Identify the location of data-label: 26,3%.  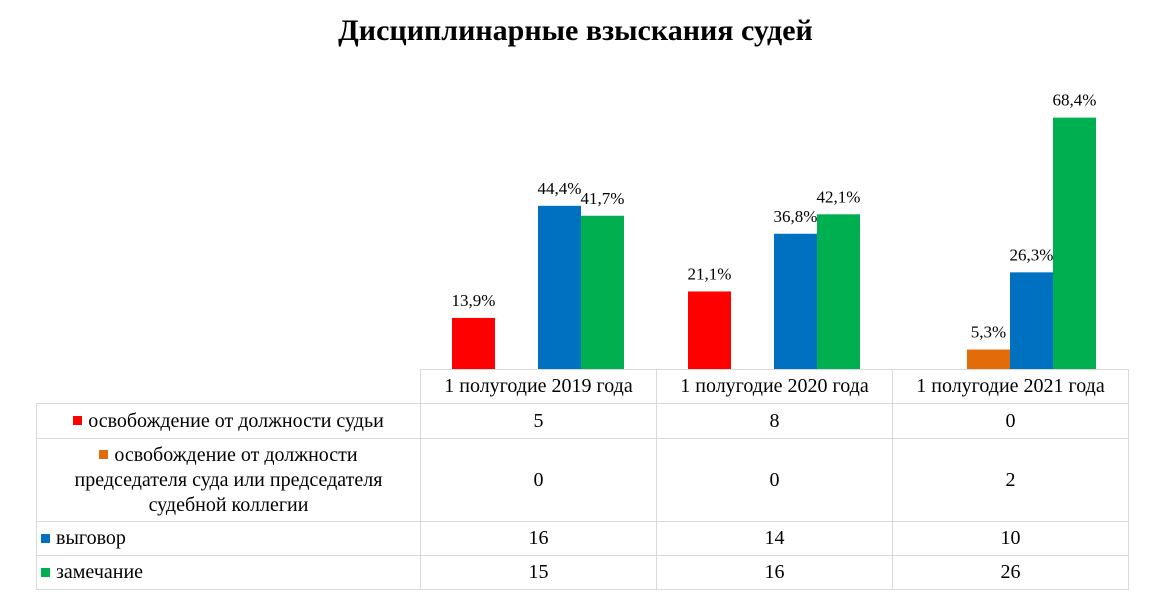
(1032, 254).